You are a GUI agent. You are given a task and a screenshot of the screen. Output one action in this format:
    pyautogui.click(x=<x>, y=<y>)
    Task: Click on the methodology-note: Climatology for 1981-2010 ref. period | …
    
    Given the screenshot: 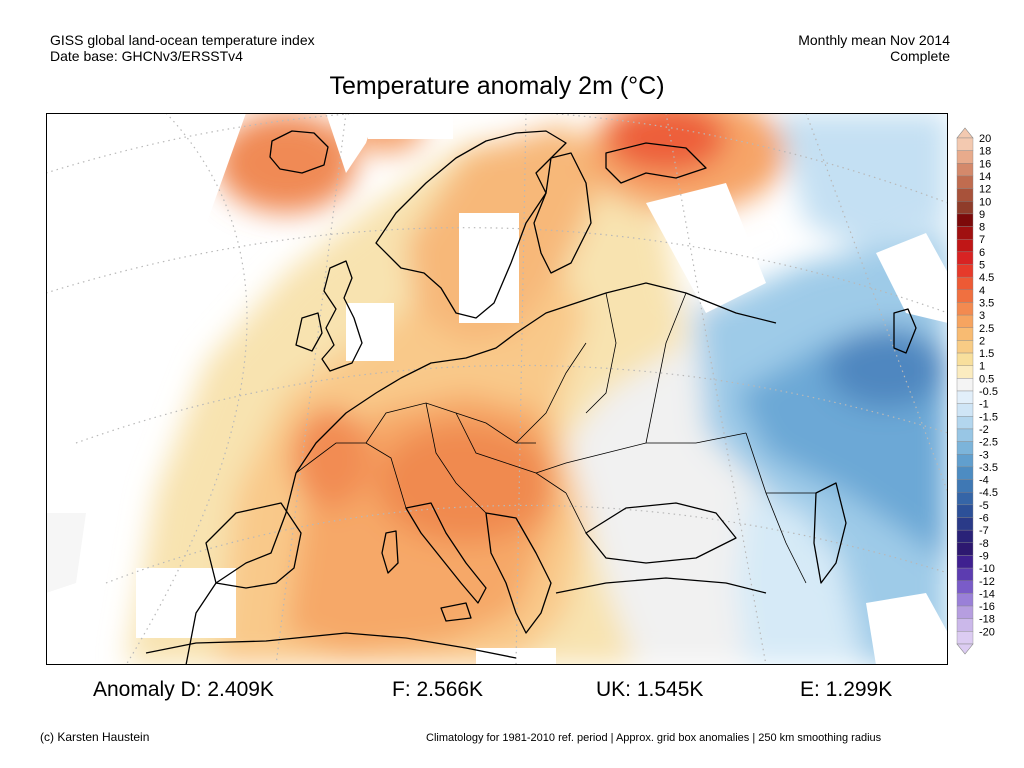 What is the action you would take?
    pyautogui.click(x=654, y=738)
    